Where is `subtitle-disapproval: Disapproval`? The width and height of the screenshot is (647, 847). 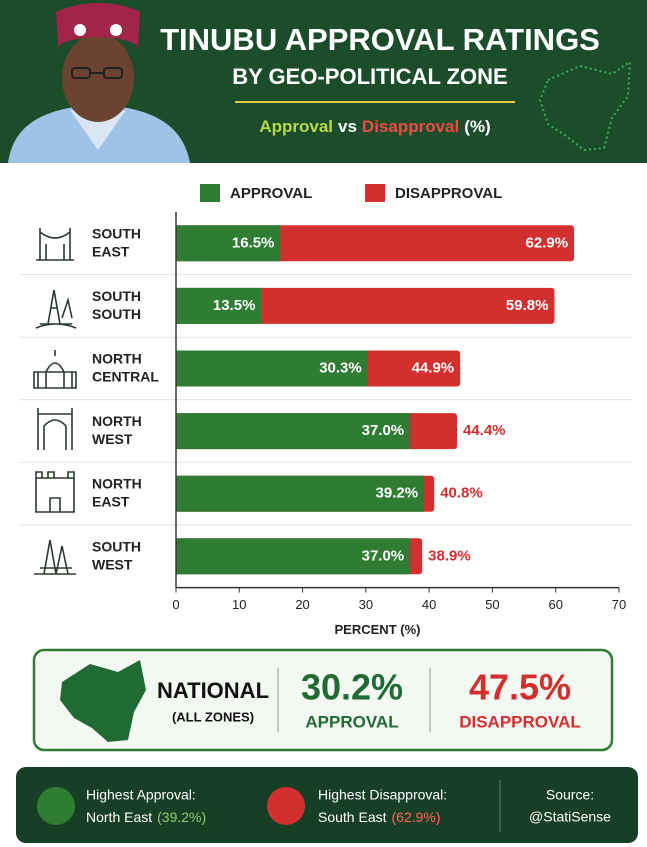
subtitle-disapproval: Disapproval is located at coordinates (410, 126).